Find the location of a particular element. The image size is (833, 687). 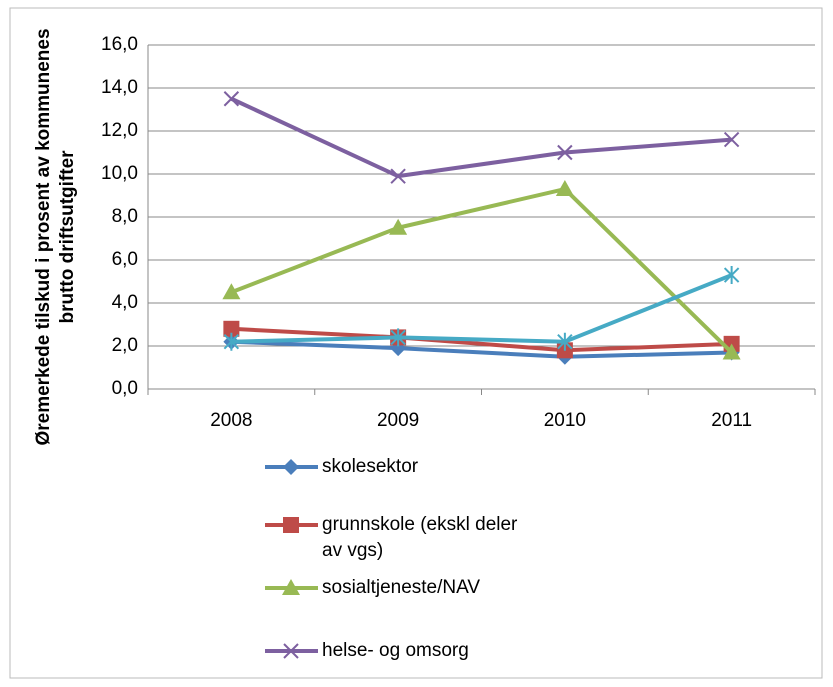

legend-label: helse- og omsorg is located at coordinates (395, 650).